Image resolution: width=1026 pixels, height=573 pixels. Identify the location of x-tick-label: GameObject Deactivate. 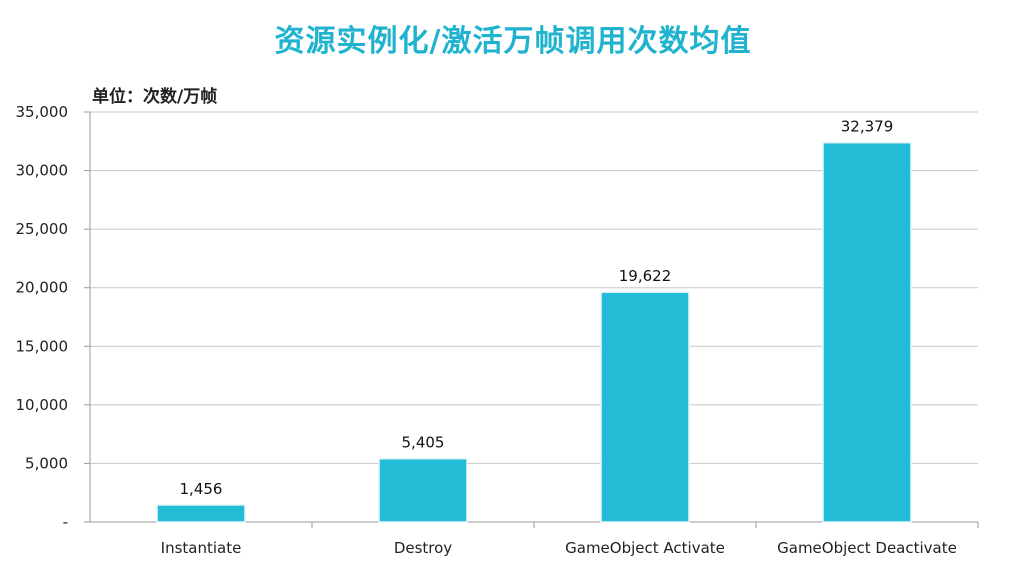
(867, 548).